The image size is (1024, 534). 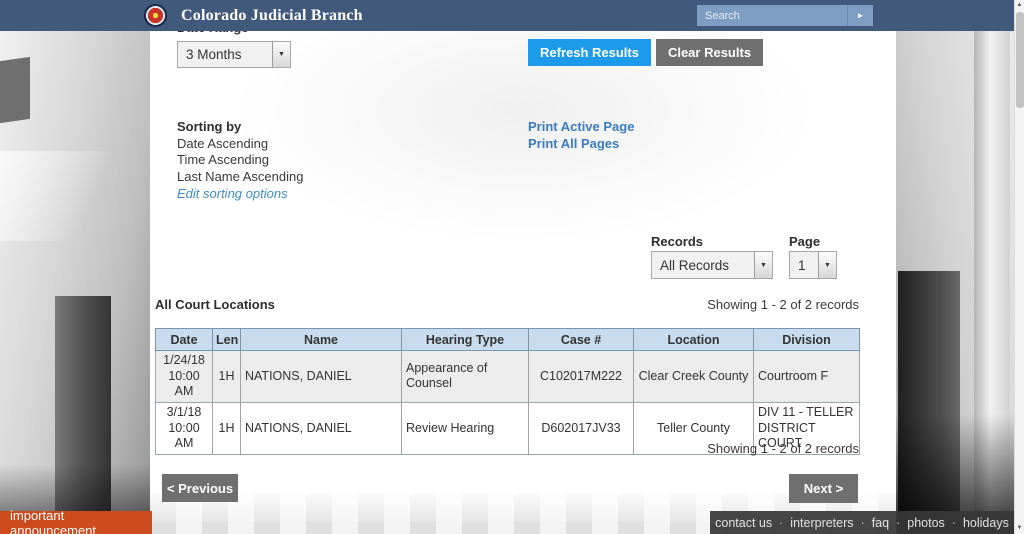 I want to click on edit-sorting-options-link: Edit sorting options, so click(x=232, y=193).